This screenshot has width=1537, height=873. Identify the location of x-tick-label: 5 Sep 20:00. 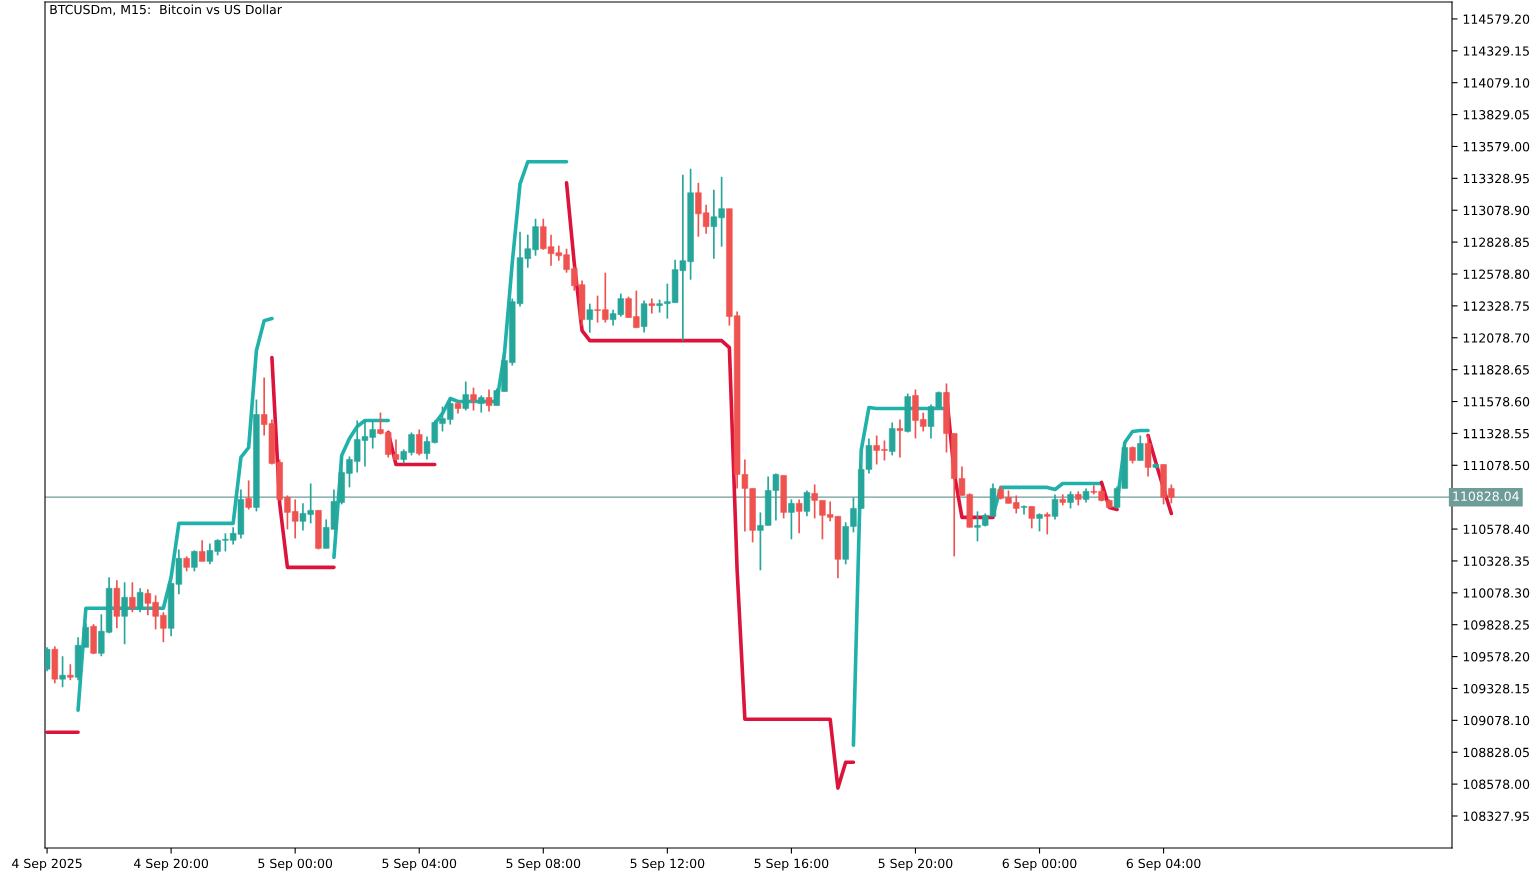
(915, 864).